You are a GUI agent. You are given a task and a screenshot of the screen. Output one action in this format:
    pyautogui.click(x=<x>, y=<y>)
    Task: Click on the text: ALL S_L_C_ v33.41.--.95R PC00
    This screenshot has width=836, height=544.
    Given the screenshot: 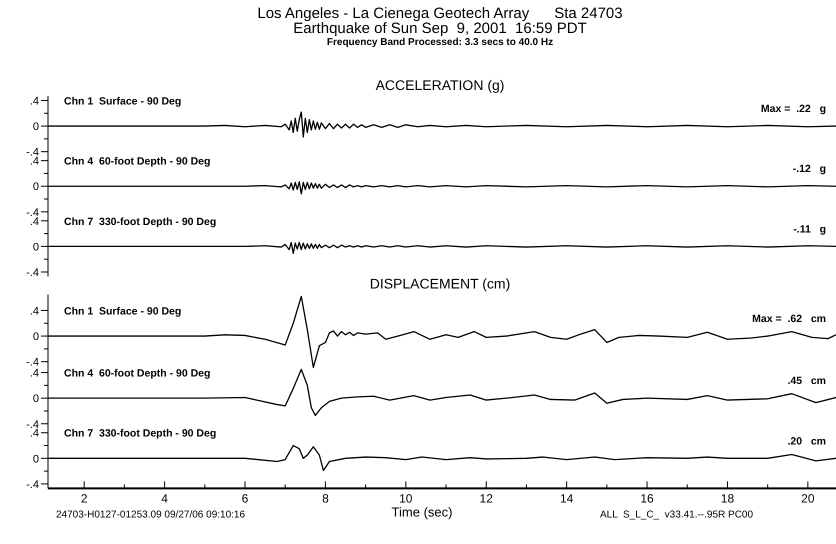 What is the action you would take?
    pyautogui.click(x=677, y=514)
    